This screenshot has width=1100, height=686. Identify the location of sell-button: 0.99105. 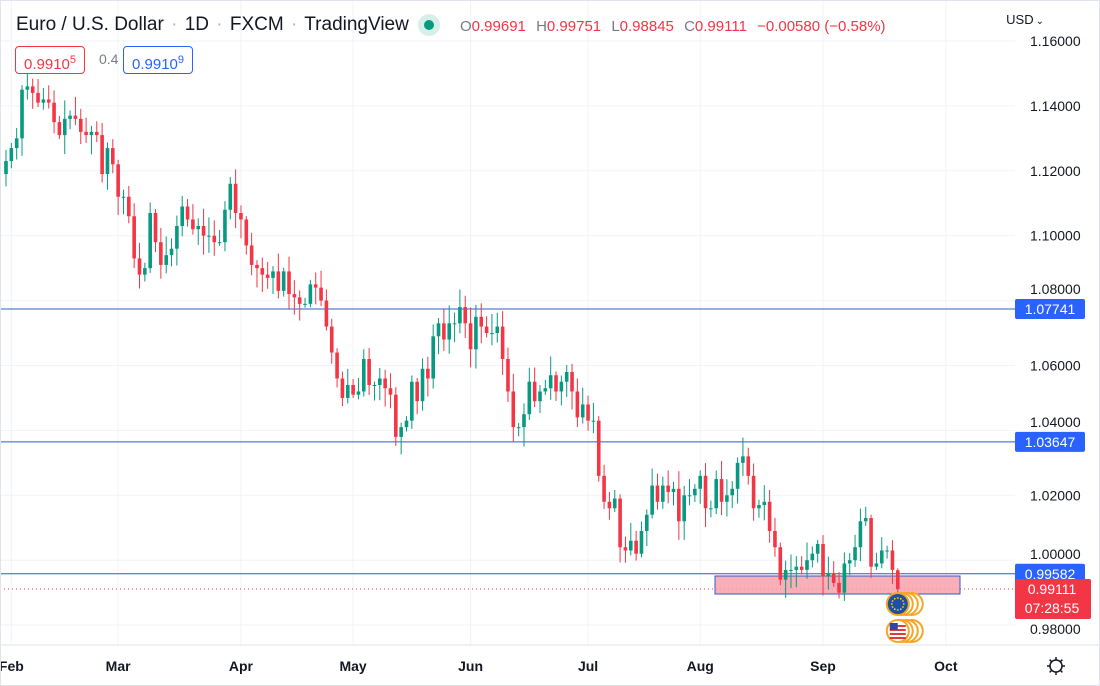
(50, 60).